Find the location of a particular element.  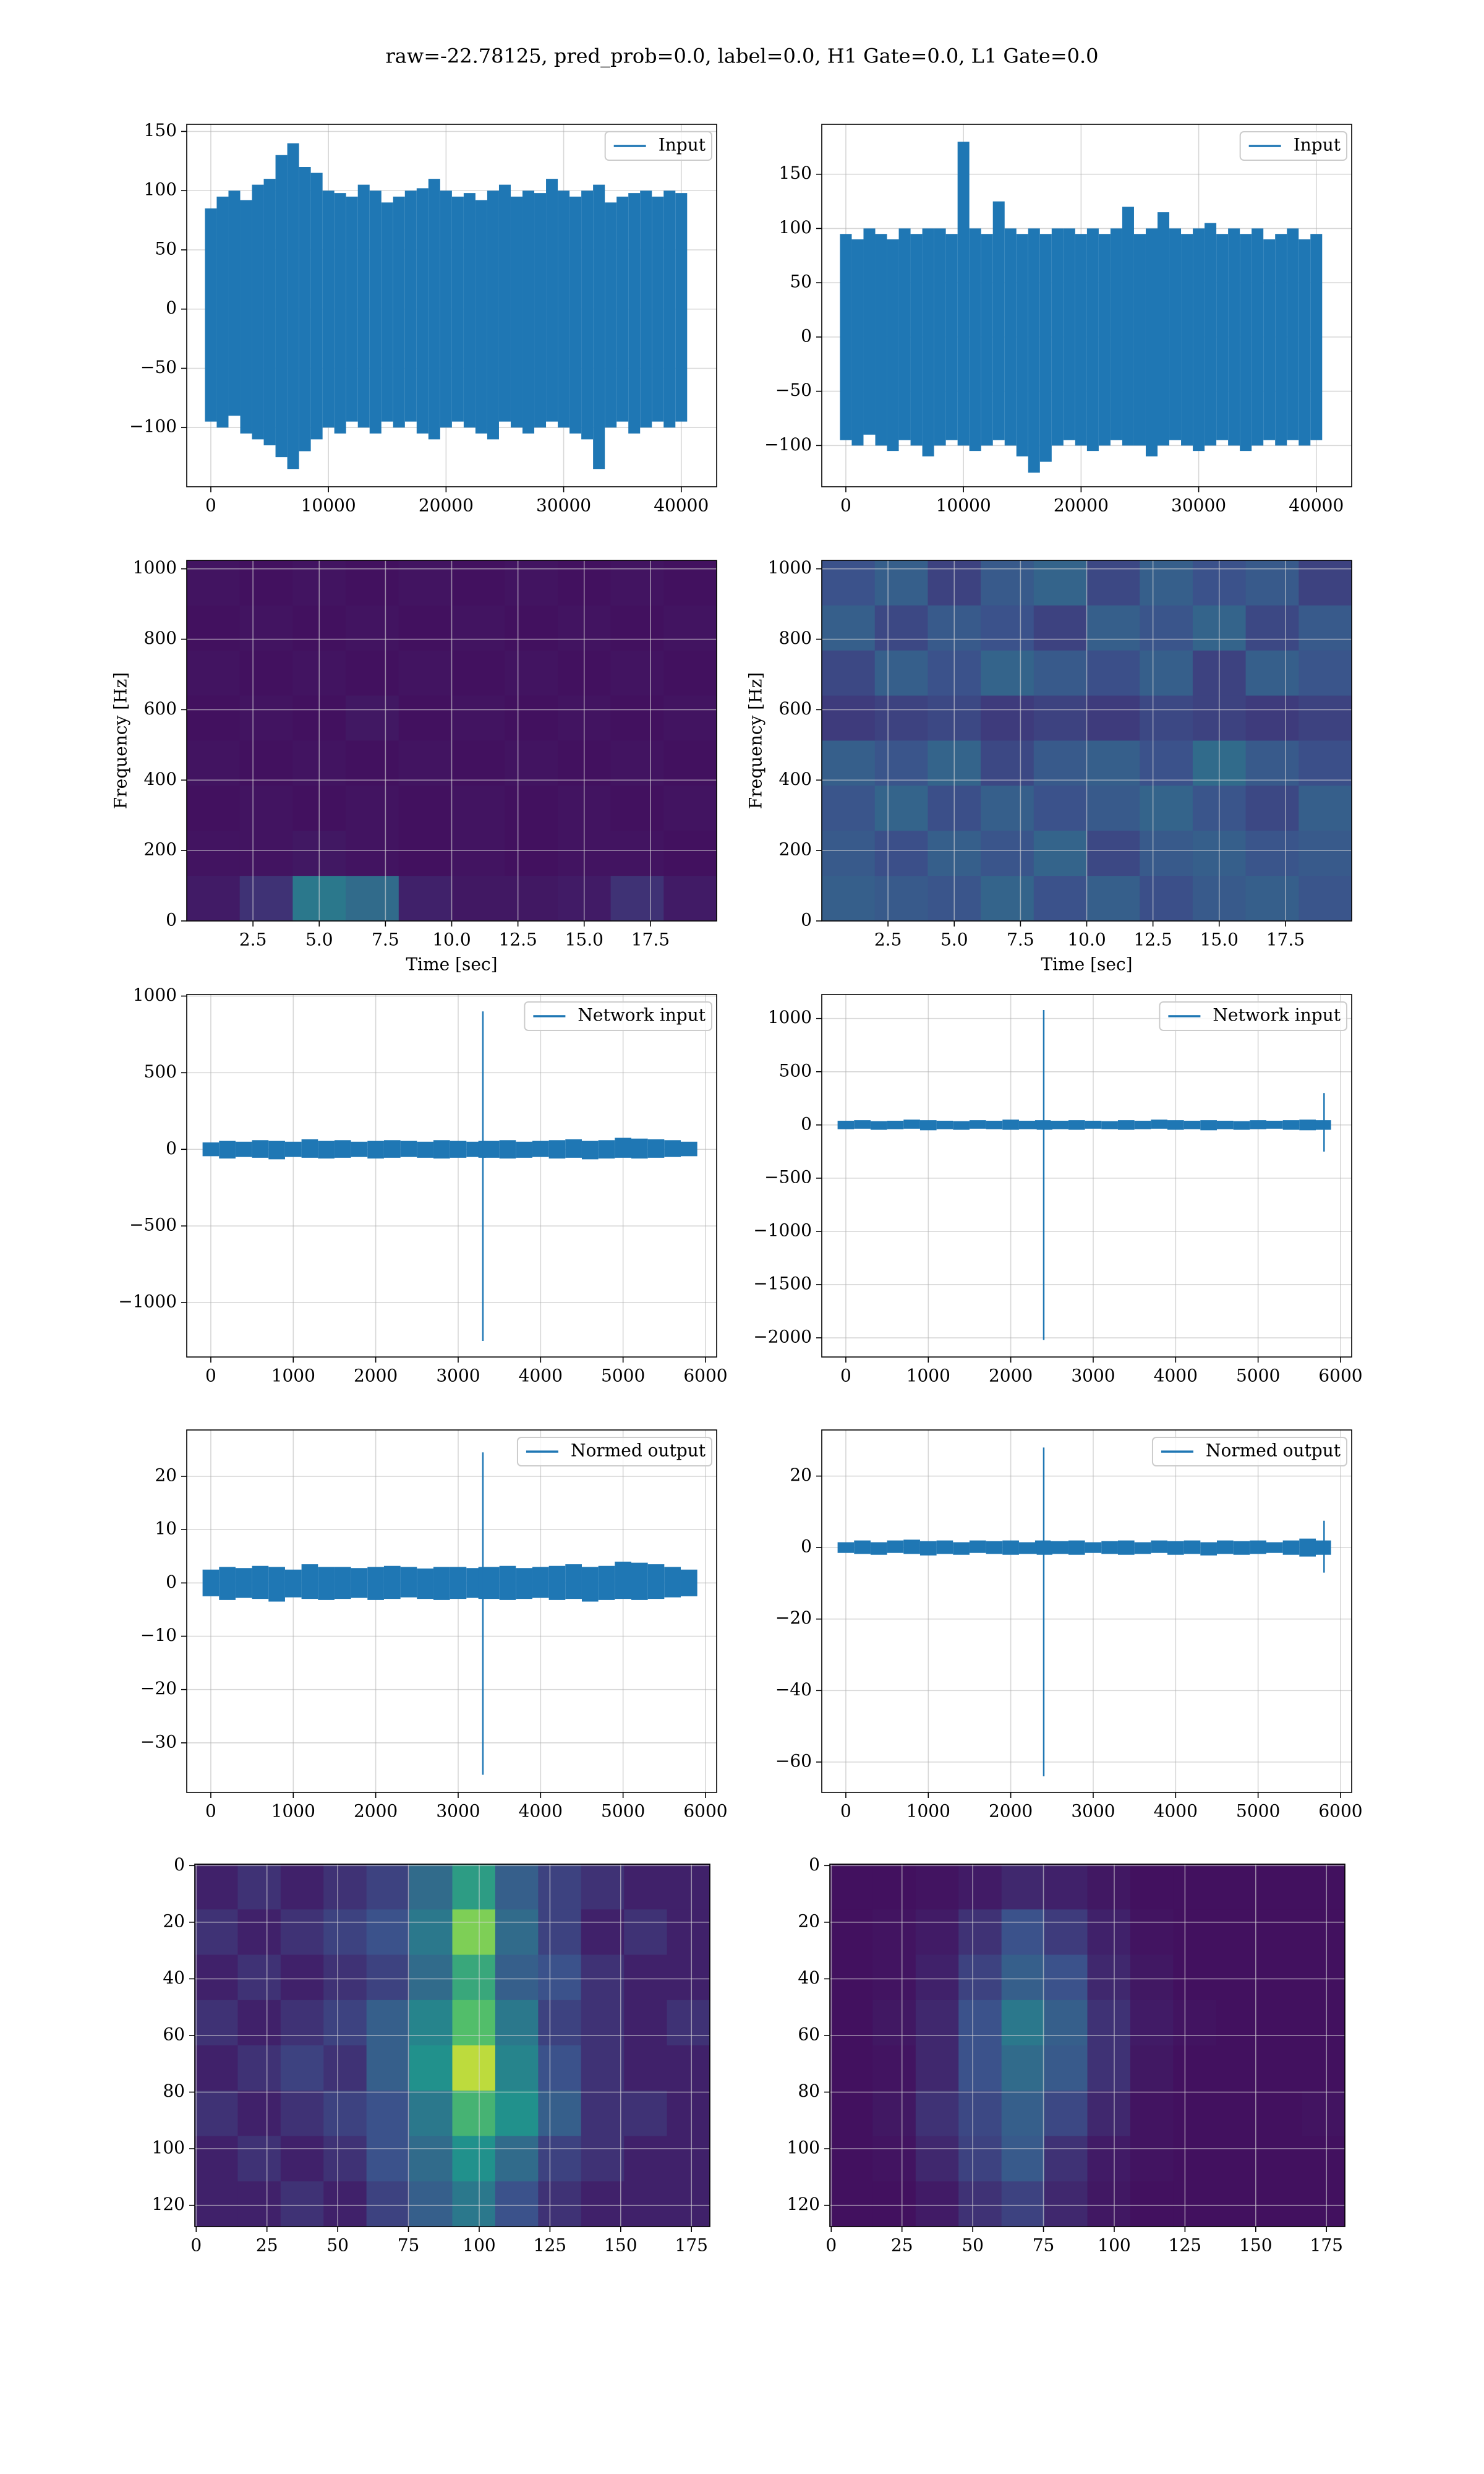

y-tick-label: 800 is located at coordinates (795, 638).